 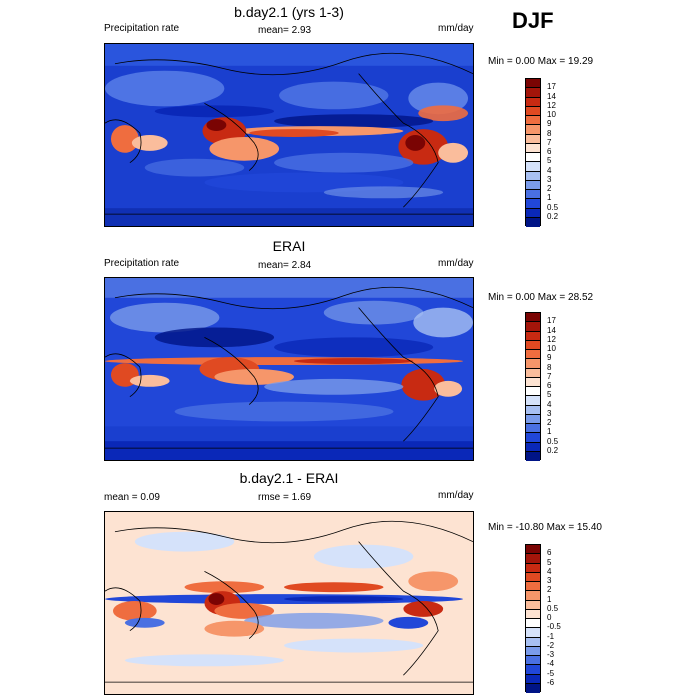 I want to click on panel3-mean-label: mean = 0.09, so click(x=132, y=497).